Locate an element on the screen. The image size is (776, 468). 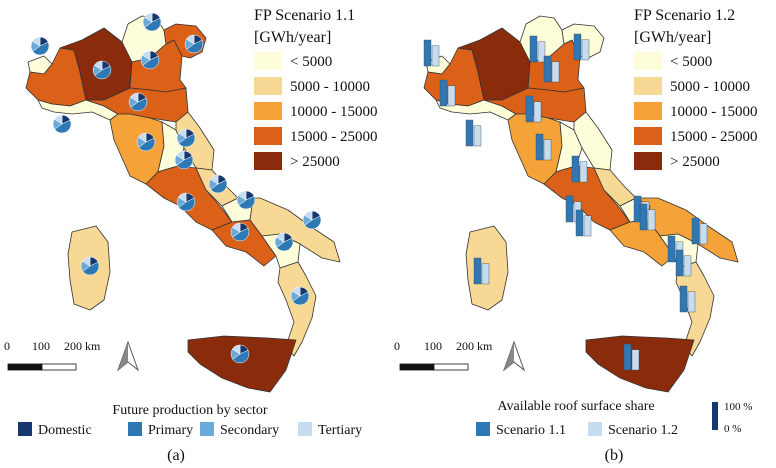
panel-b-legend-unit: [GWh/year] is located at coordinates (672, 37).